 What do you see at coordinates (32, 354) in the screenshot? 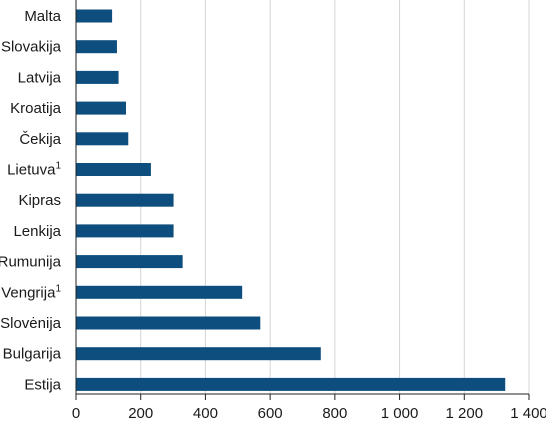
I see `category-label: Bulgarija` at bounding box center [32, 354].